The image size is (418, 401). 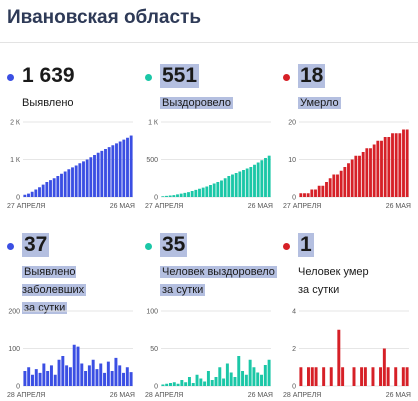 What do you see at coordinates (152, 160) in the screenshot?
I see `y-tick-label: 500` at bounding box center [152, 160].